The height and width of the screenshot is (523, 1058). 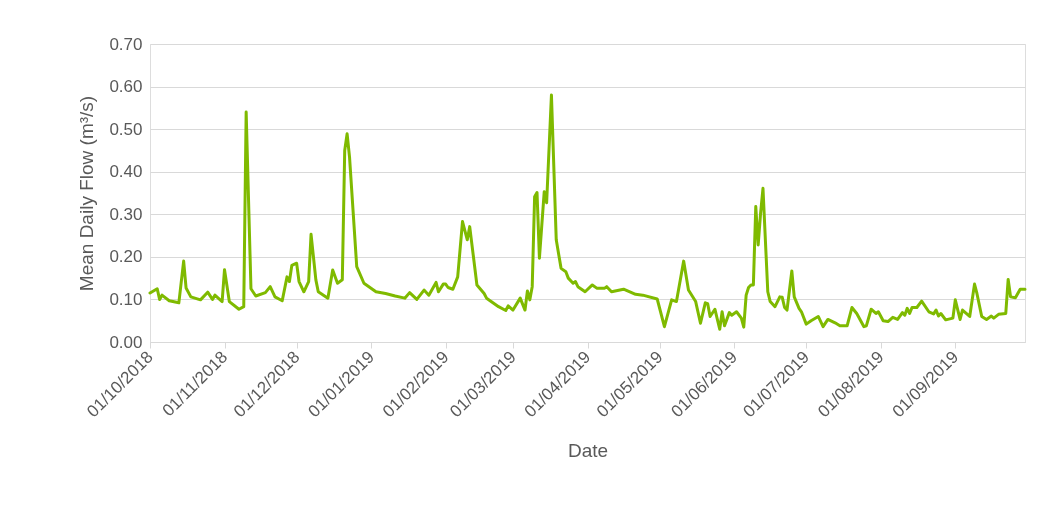 What do you see at coordinates (126, 257) in the screenshot?
I see `y-tick-label: 0.20` at bounding box center [126, 257].